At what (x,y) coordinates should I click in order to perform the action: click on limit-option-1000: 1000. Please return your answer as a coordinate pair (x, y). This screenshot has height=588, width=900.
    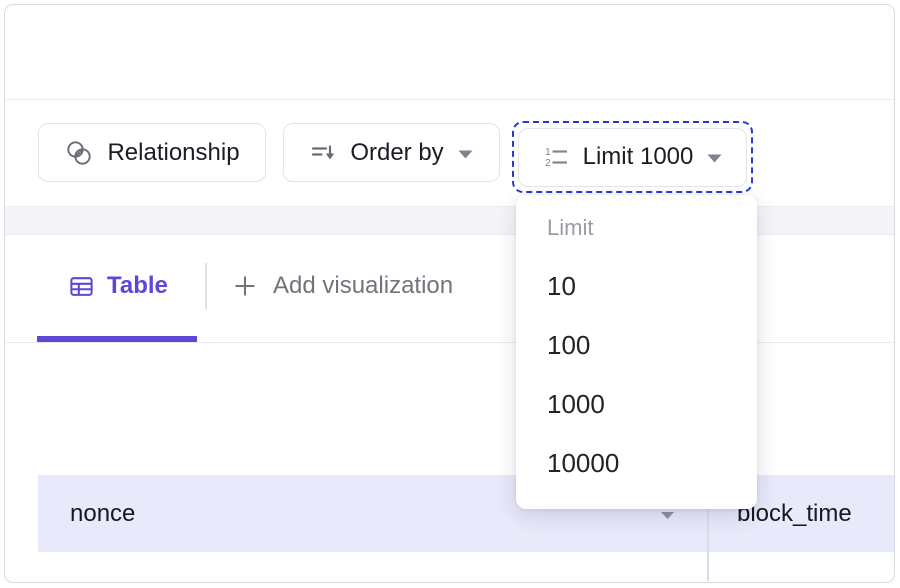
    Looking at the image, I should click on (576, 404).